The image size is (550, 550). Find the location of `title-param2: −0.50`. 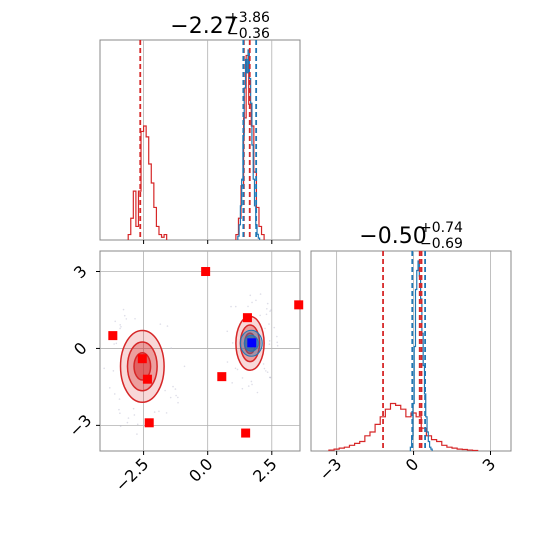

title-param2: −0.50 is located at coordinates (392, 236).